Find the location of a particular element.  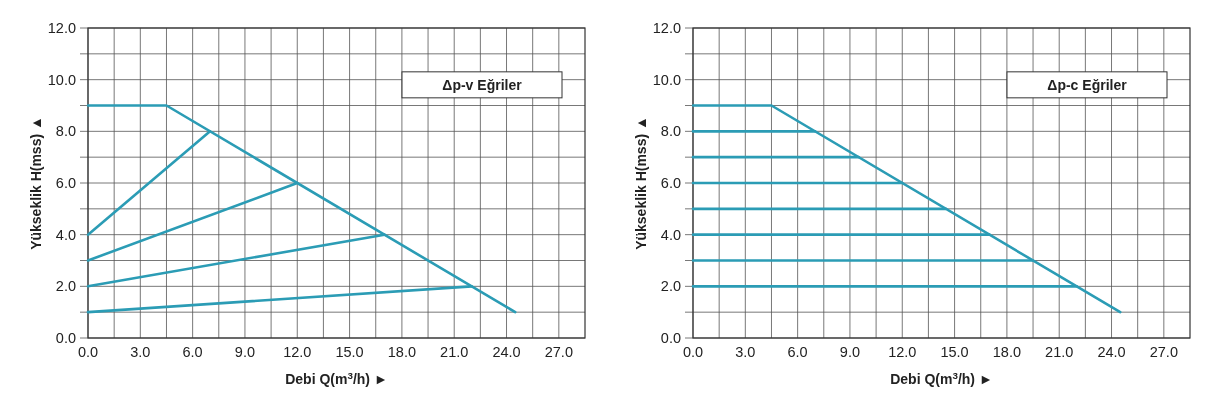

annotation: Δp-c Eğriler is located at coordinates (1087, 84).